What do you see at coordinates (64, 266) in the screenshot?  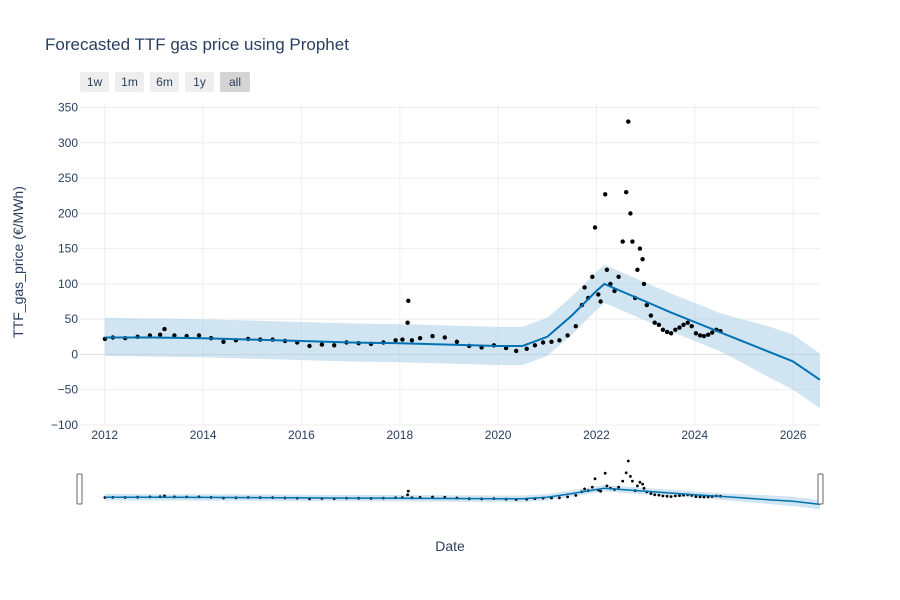 I see `y-axis-ticks: 350 300 250 200 150 100 50 0 −50 −100` at bounding box center [64, 266].